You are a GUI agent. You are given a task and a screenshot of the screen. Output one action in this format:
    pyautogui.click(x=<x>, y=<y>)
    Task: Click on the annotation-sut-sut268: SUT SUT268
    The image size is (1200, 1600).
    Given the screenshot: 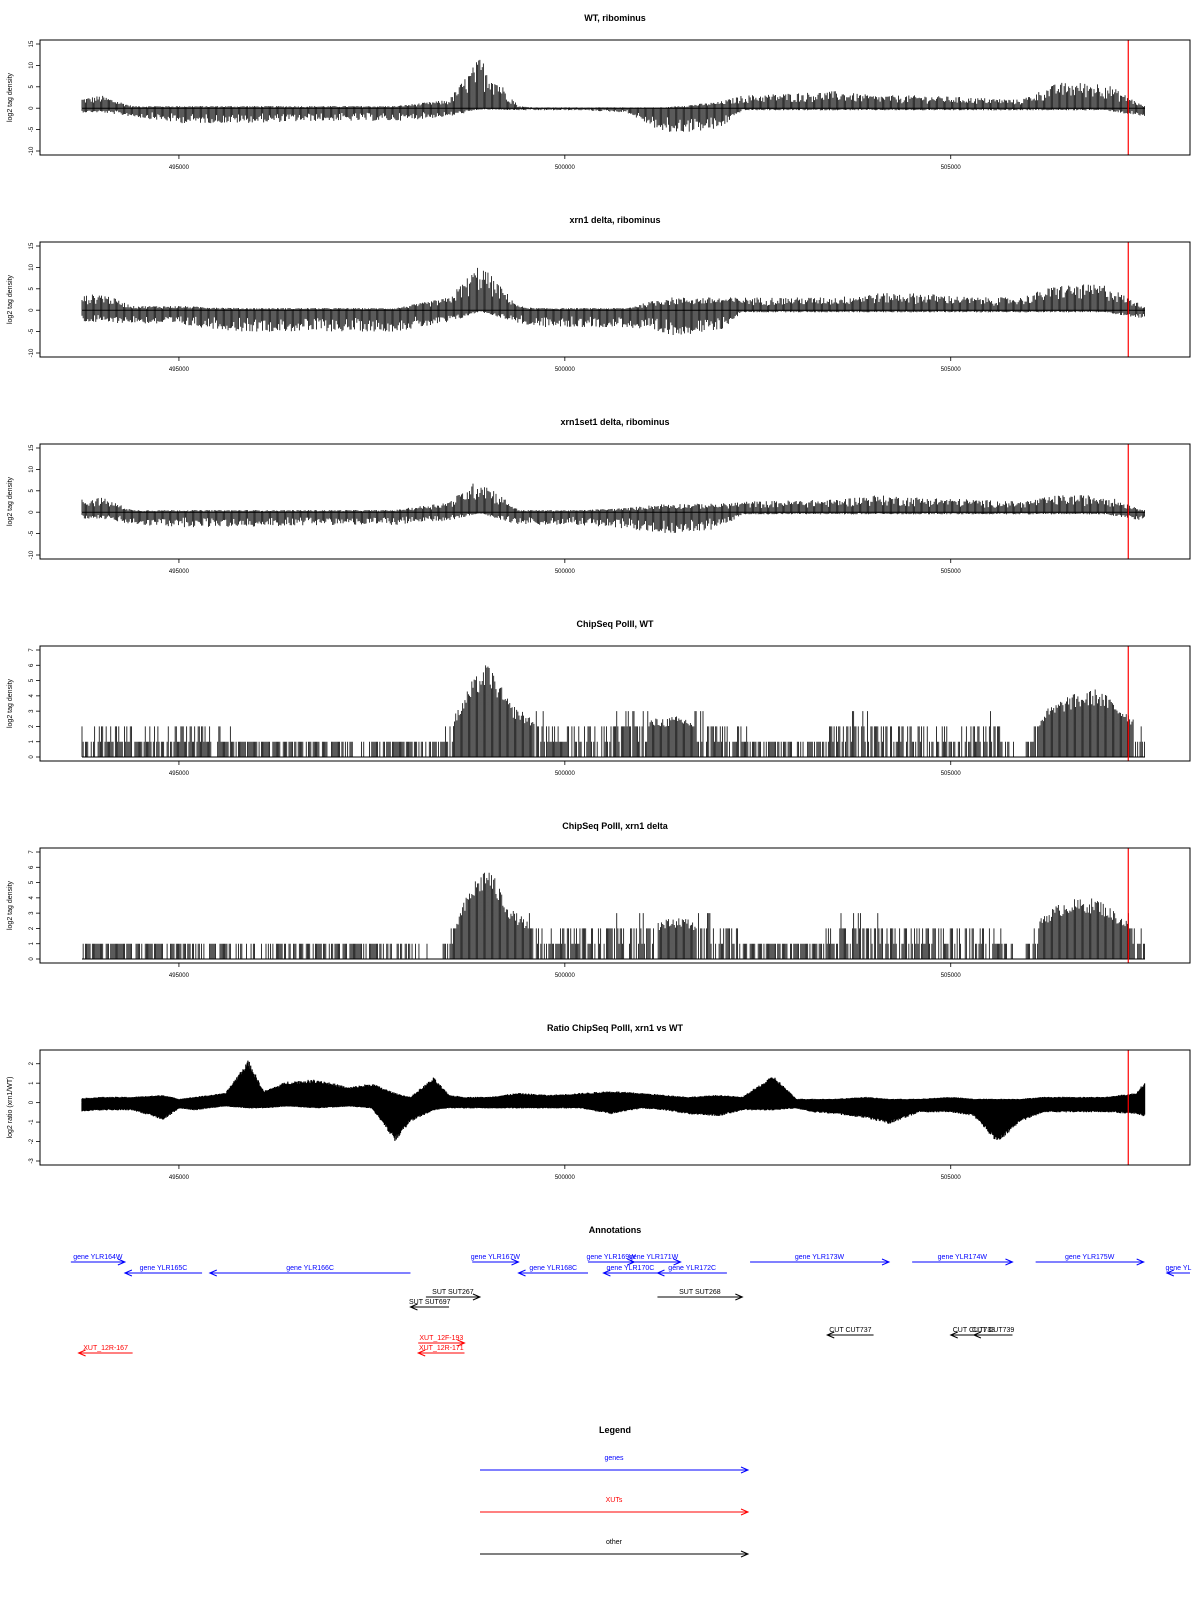 What is the action you would take?
    pyautogui.click(x=700, y=1295)
    